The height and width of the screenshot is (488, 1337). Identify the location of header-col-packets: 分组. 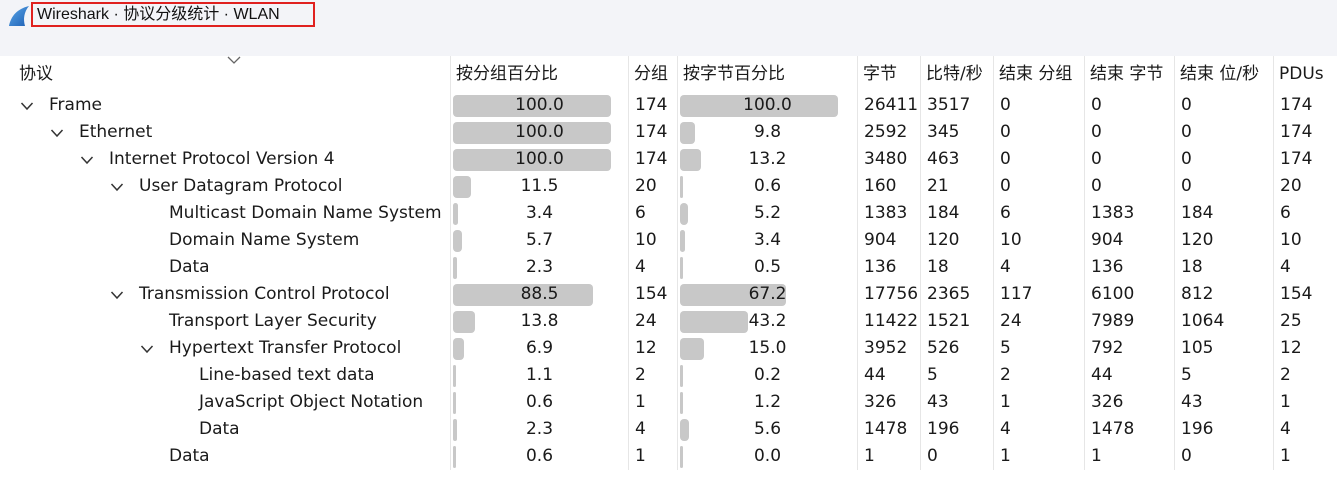
(652, 74).